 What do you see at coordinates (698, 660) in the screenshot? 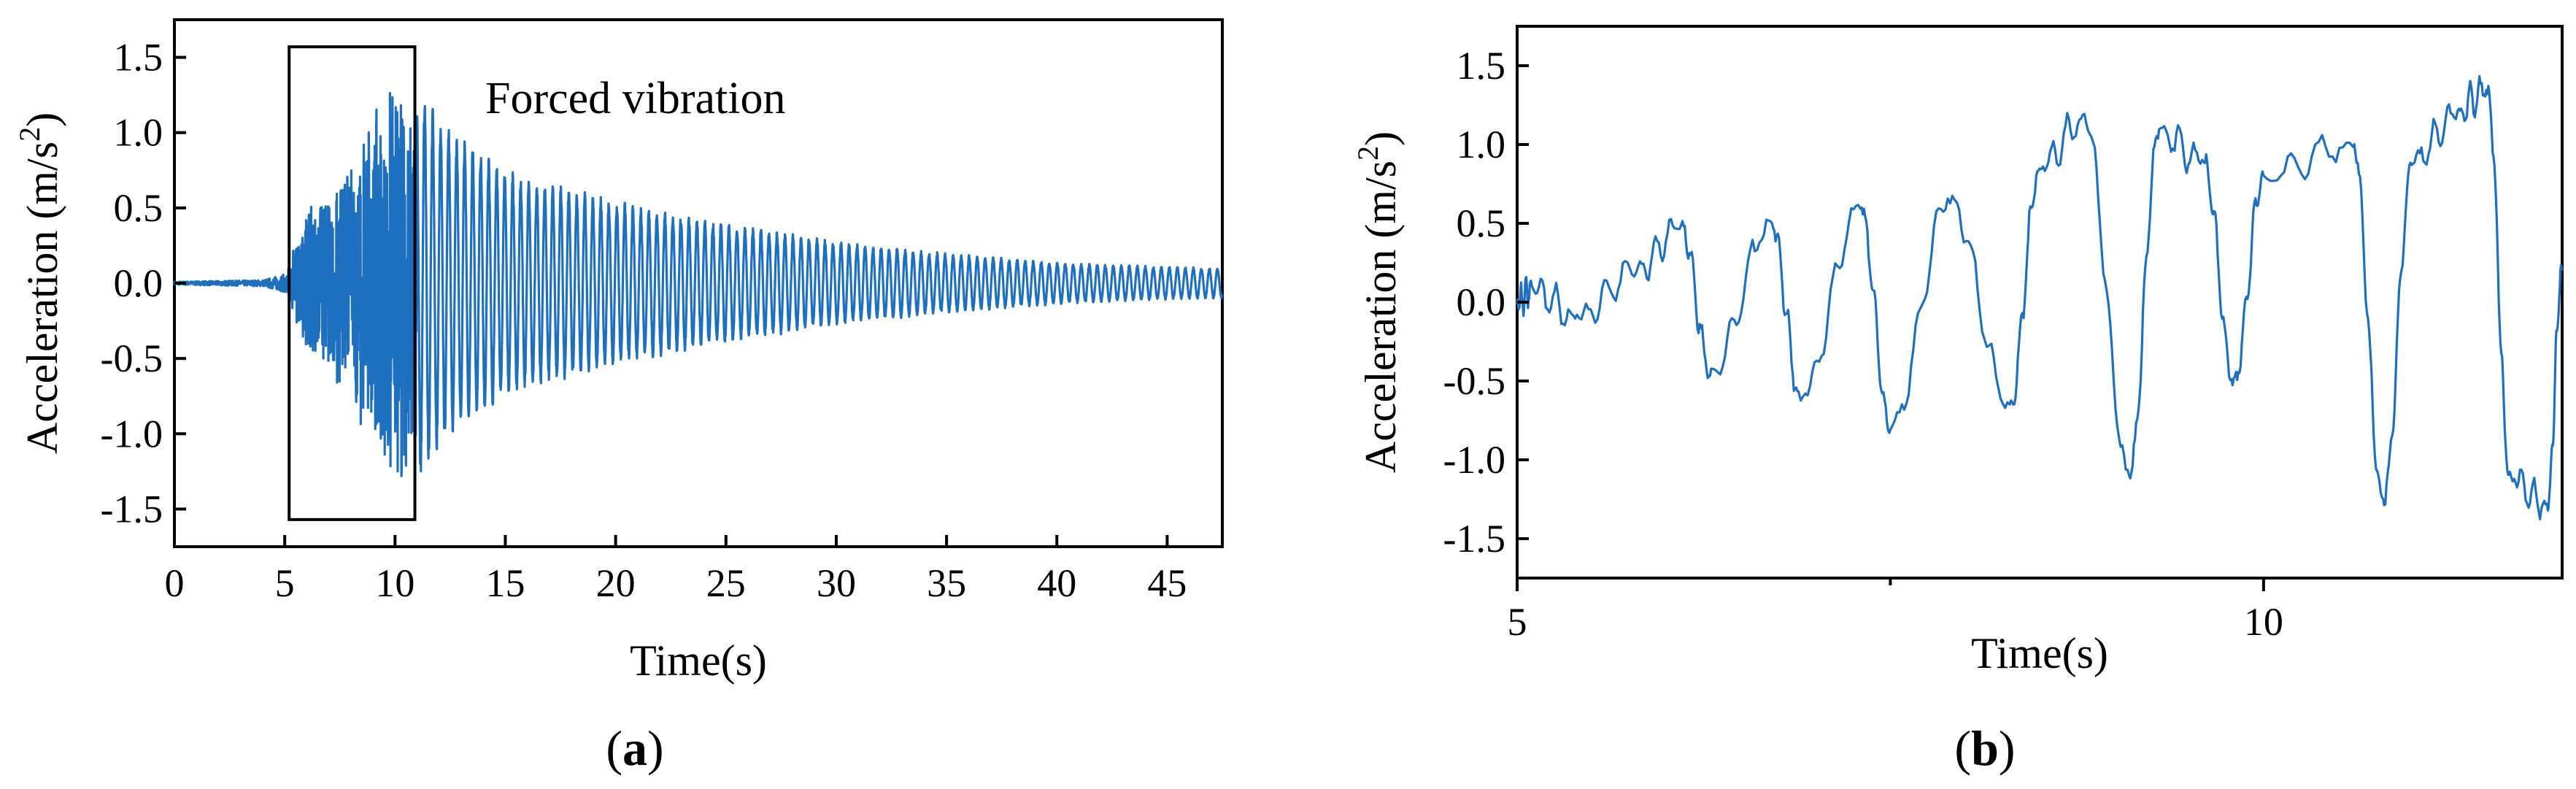
I see `panel-a-x-axis-title: Time(s)` at bounding box center [698, 660].